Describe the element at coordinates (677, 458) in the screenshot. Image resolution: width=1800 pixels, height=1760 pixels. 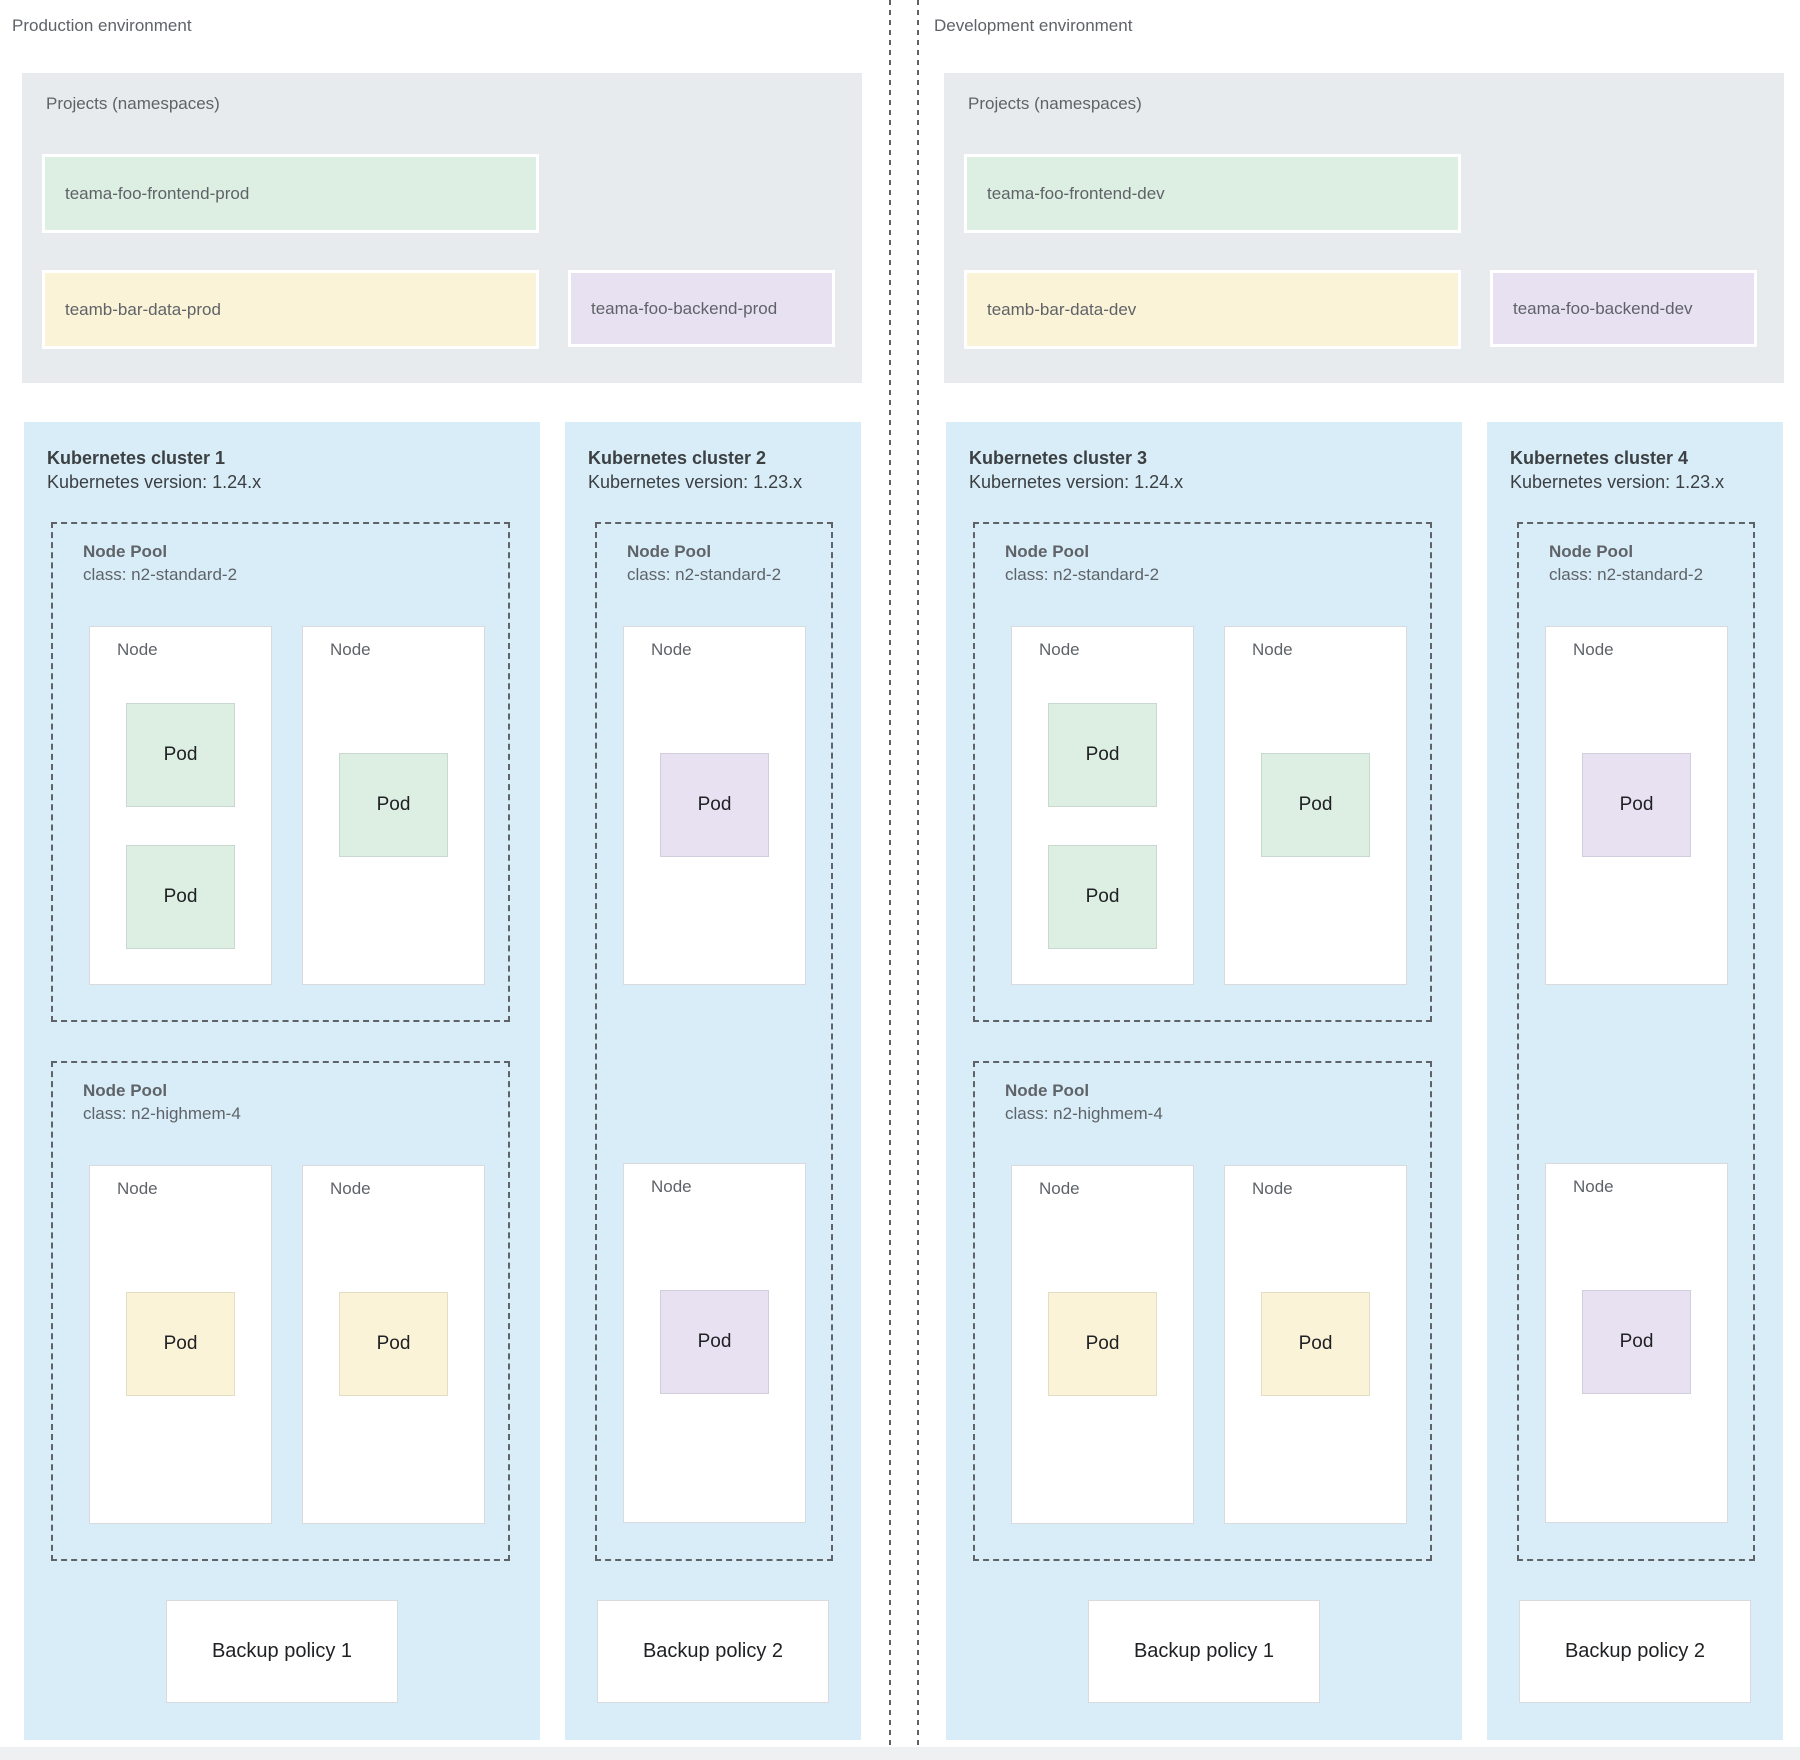
I see `cluster-name: Kubernetes cluster 2` at that location.